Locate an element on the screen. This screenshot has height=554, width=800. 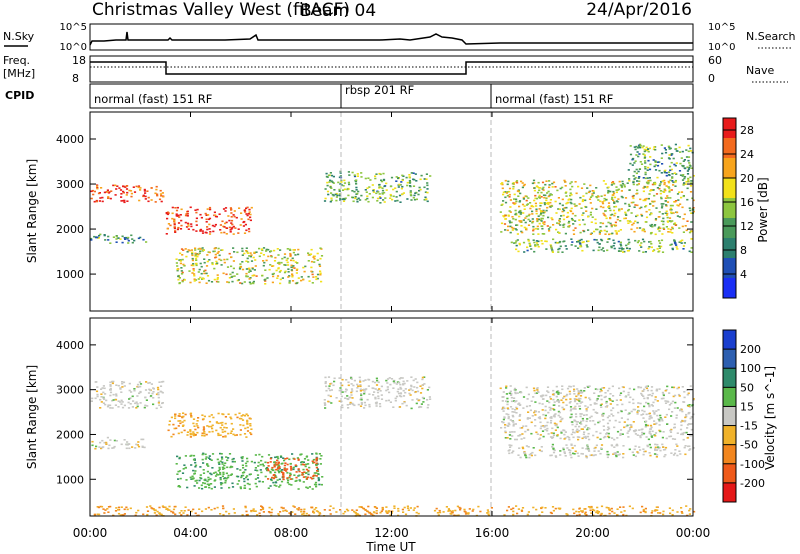
date-label: 24/Apr/2016 is located at coordinates (639, 10).